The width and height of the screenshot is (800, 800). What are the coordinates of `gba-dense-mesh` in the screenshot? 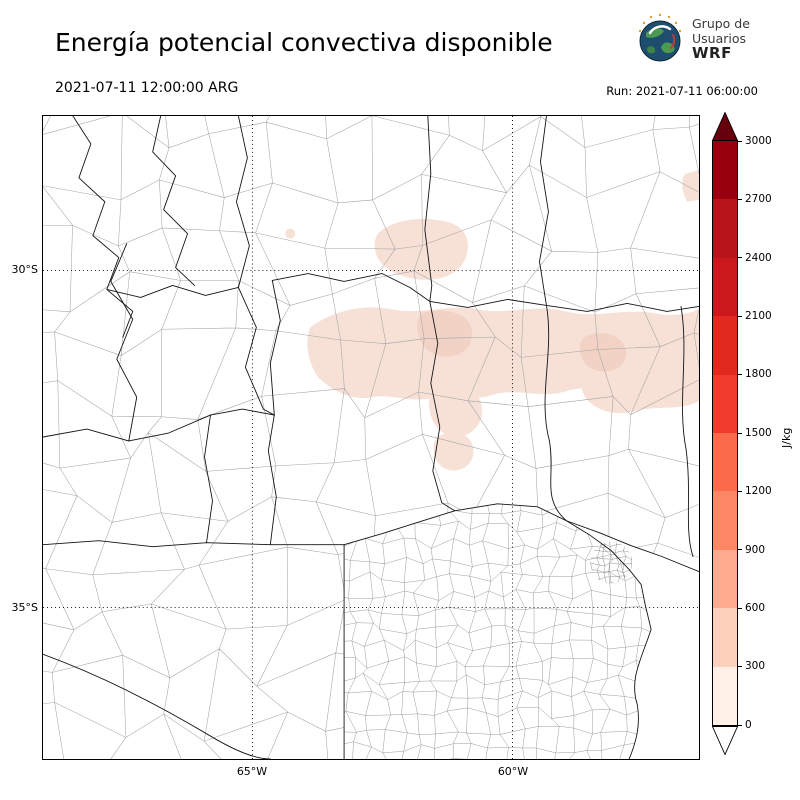 It's located at (611, 562).